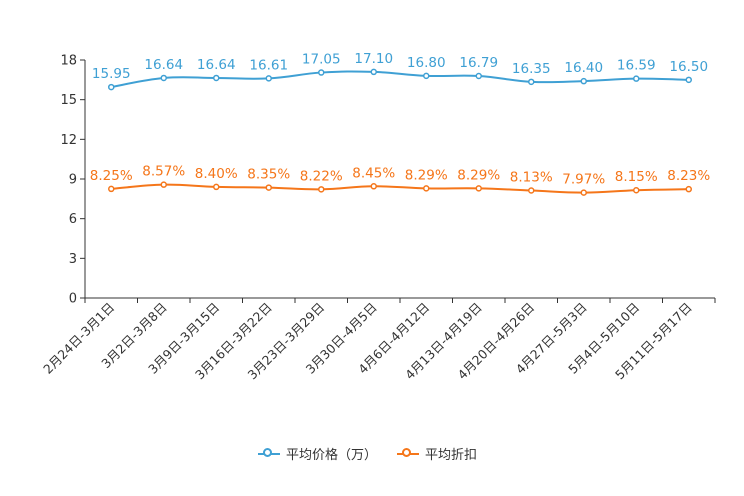  What do you see at coordinates (478, 63) in the screenshot?
I see `data-label: 16.79` at bounding box center [478, 63].